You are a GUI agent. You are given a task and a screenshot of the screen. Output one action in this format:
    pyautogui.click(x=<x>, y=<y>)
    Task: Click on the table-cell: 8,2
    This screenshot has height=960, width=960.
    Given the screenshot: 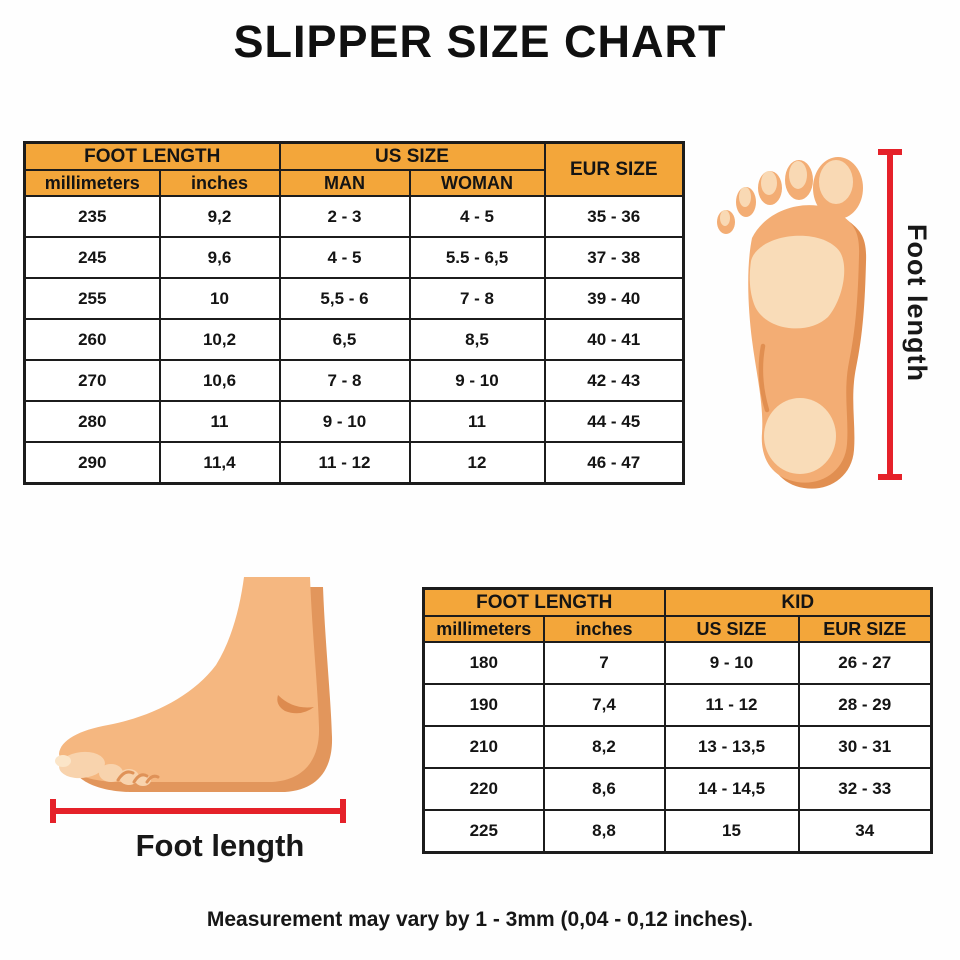 What is the action you would take?
    pyautogui.click(x=604, y=747)
    